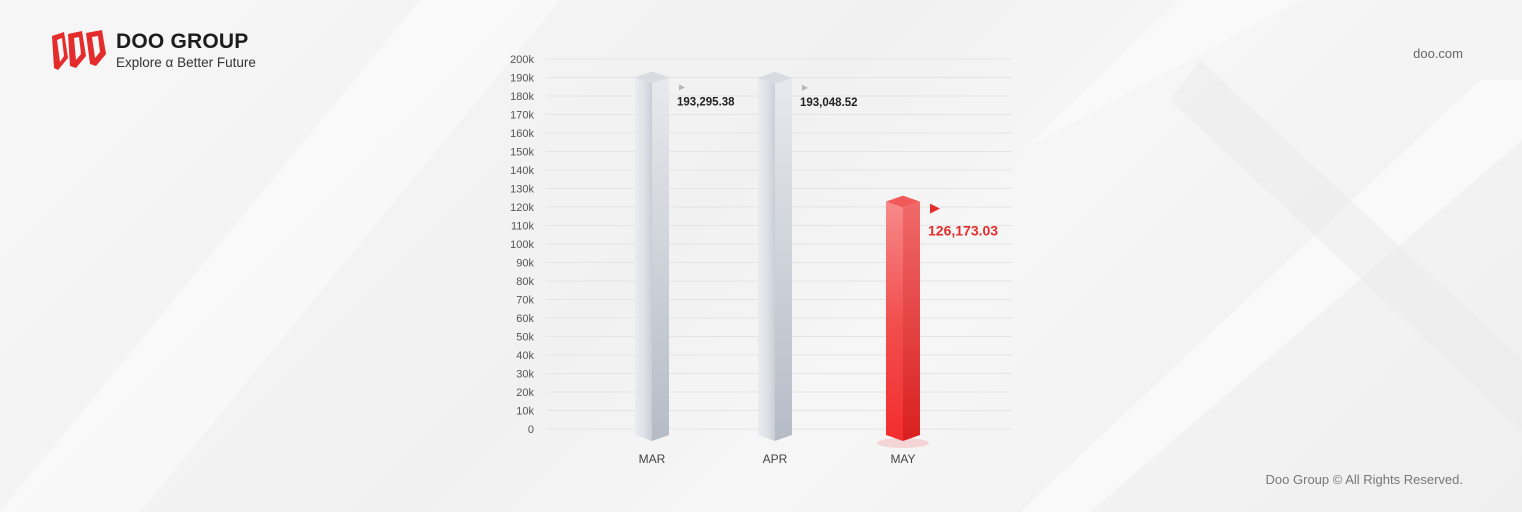 This screenshot has height=512, width=1522. I want to click on doo-logo-icon, so click(79, 50).